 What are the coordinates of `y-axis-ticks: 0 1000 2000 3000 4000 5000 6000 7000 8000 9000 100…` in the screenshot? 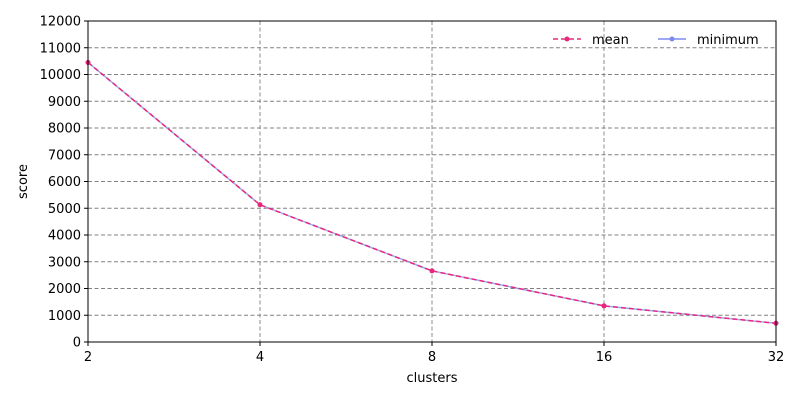 It's located at (64, 183).